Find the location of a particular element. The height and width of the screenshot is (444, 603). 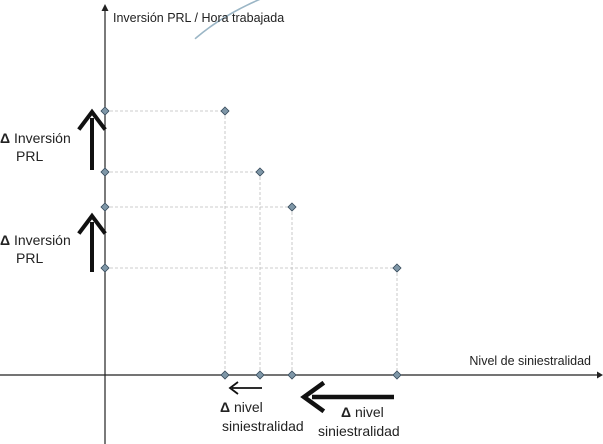

arrow-left-small-head is located at coordinates (233, 388).